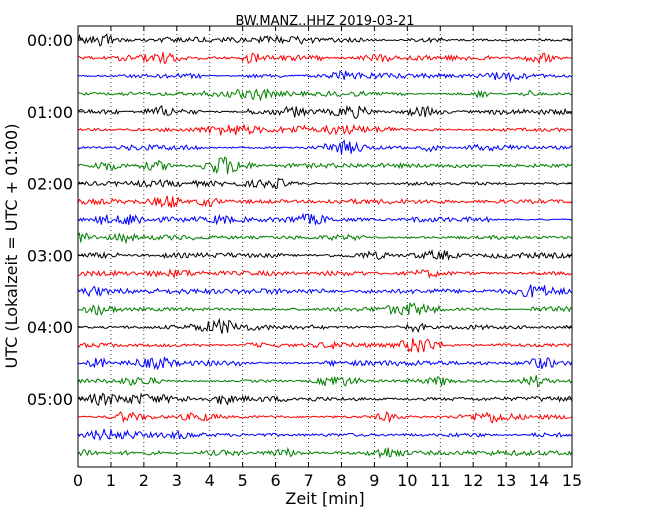 This screenshot has height=520, width=650. What do you see at coordinates (341, 480) in the screenshot?
I see `x-tick-label: 8` at bounding box center [341, 480].